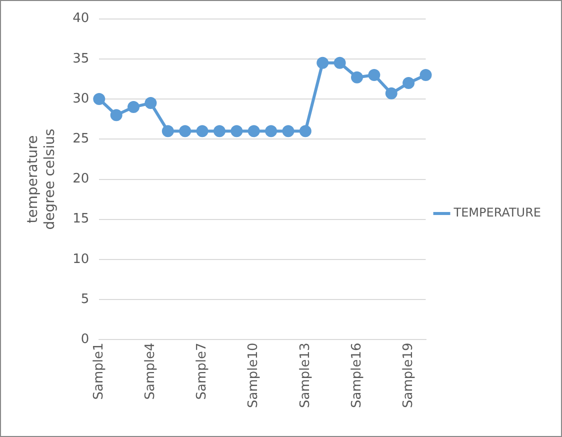 This screenshot has height=437, width=562. I want to click on x-tick-label: Sample1, so click(99, 371).